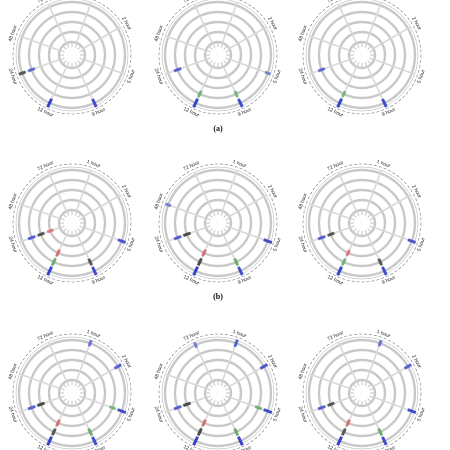 This screenshot has width=450, height=450. Describe the element at coordinates (218, 128) in the screenshot. I see `panel-label-a: (a)` at that location.